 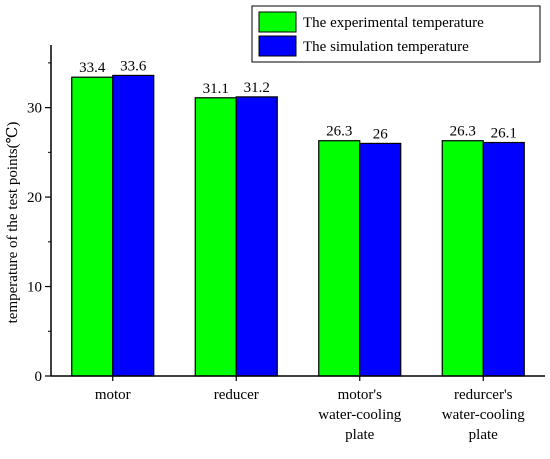 What do you see at coordinates (360, 395) in the screenshot?
I see `x-tick-label: motor's` at bounding box center [360, 395].